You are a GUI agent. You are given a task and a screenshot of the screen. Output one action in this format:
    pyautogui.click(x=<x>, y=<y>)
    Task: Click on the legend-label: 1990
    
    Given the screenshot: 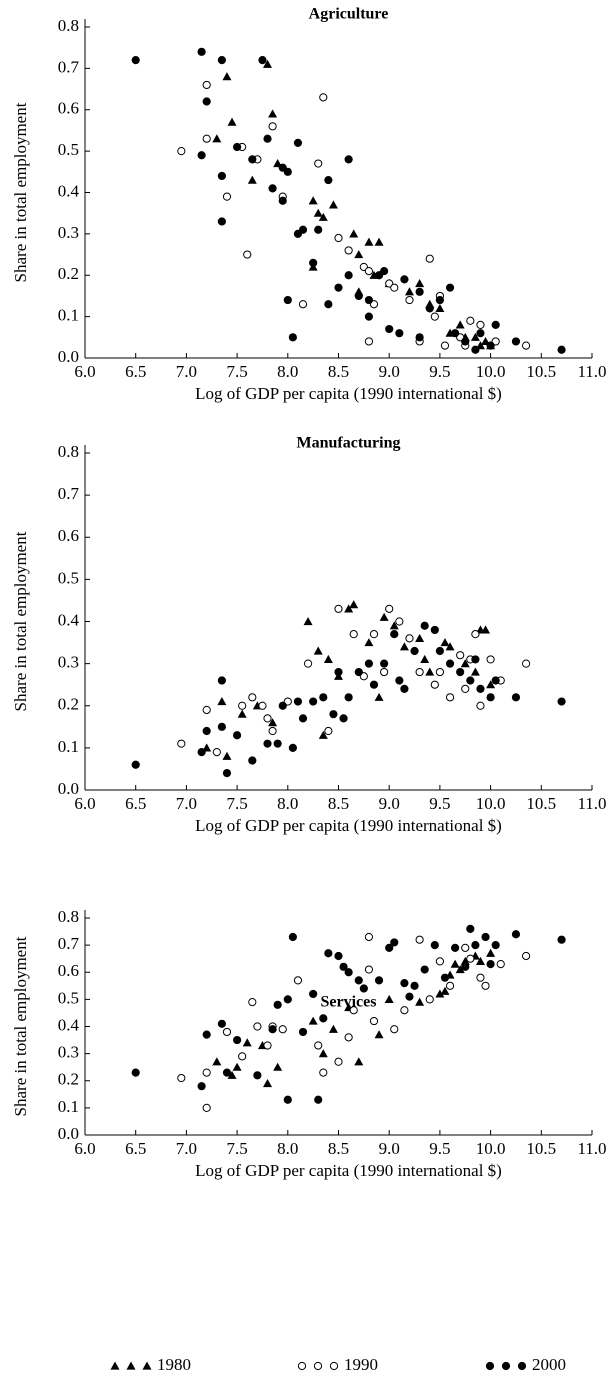 What is the action you would take?
    pyautogui.click(x=361, y=1364)
    